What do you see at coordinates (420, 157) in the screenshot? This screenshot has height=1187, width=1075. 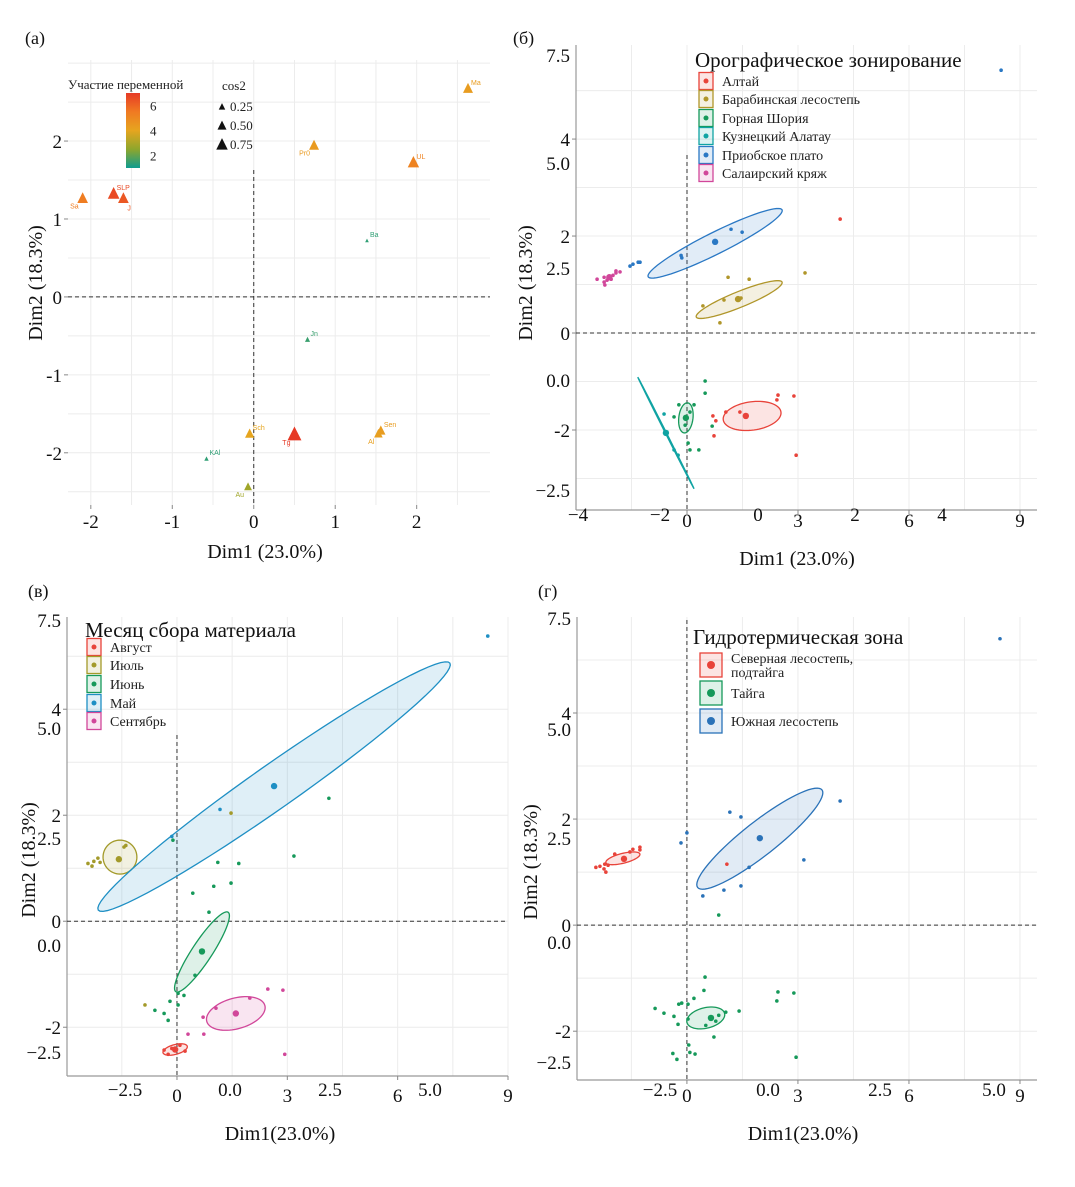 I see `variable-label: UL` at bounding box center [420, 157].